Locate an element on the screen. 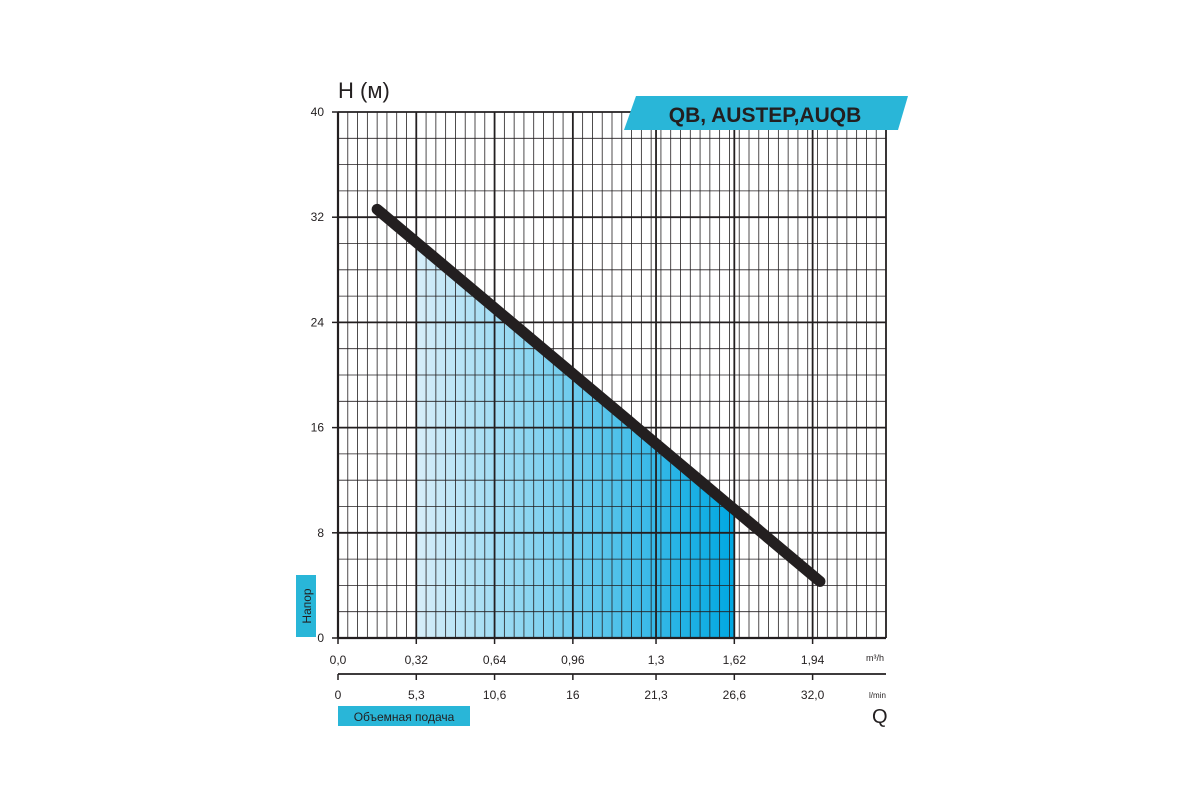 This screenshot has width=1200, height=805. x-axis-title: Объемная подача is located at coordinates (404, 716).